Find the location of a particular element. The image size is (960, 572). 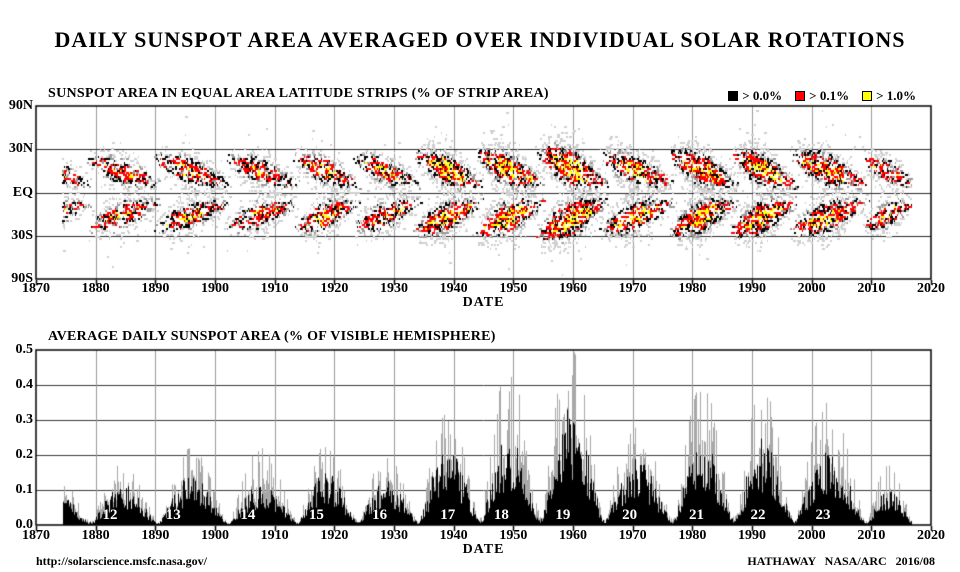

p2-y-tick-label: 0.2 is located at coordinates (24, 454).